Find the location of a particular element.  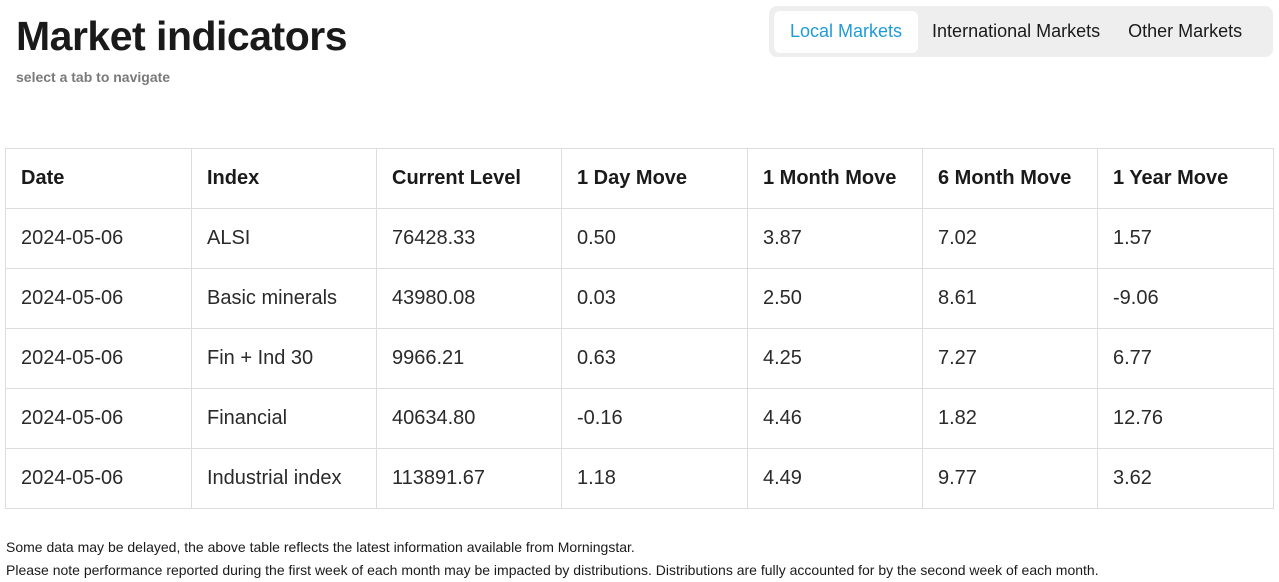

cell-index: ALSI is located at coordinates (284, 238).